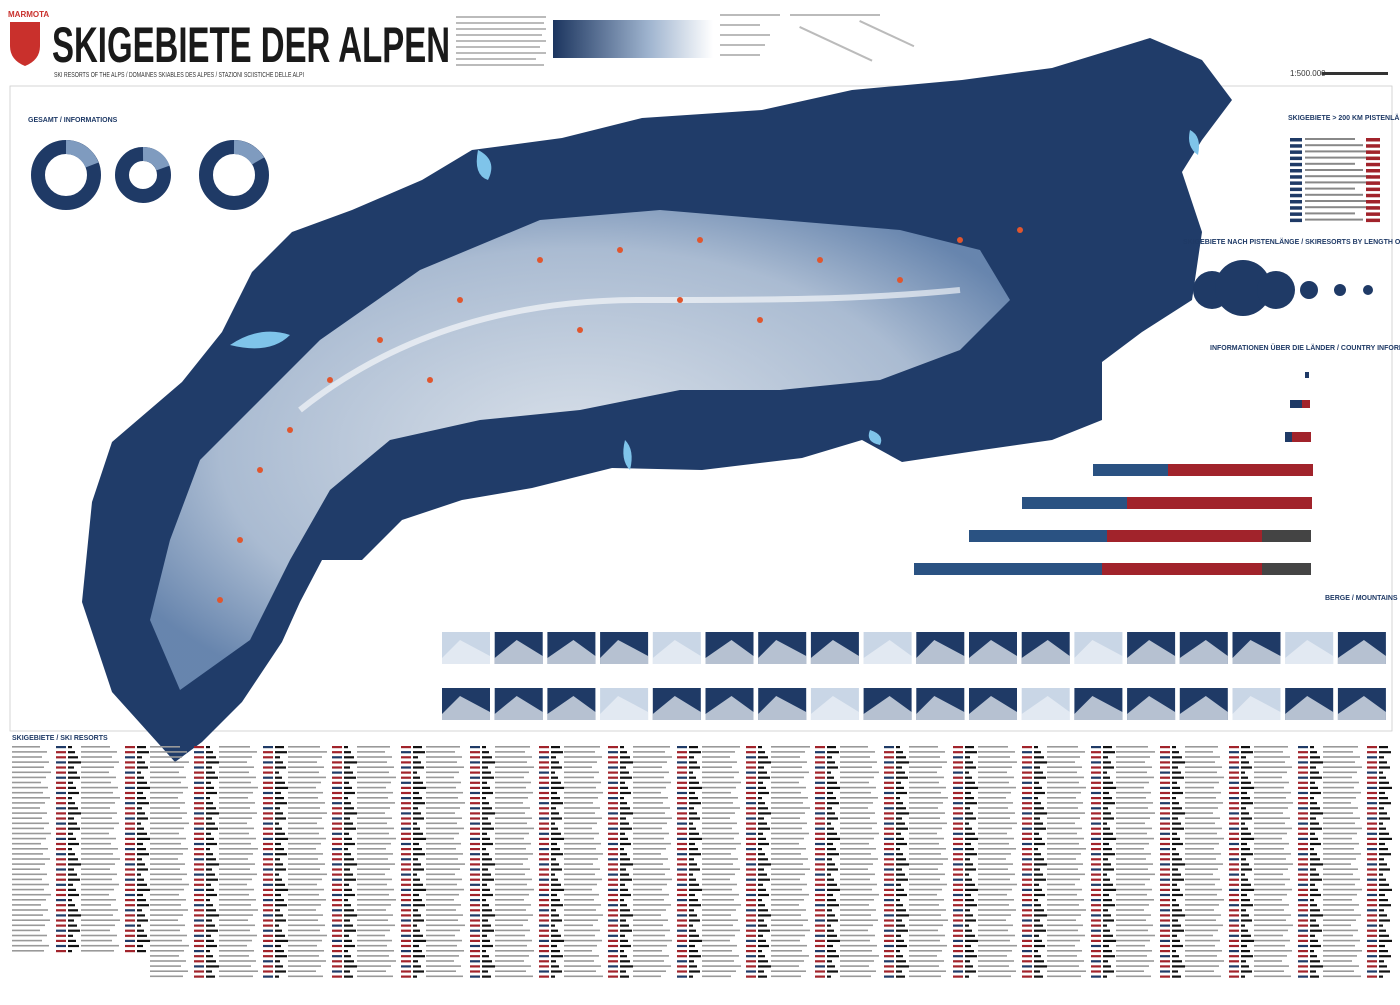  I want to click on section-title: GESAMT / INFORMATIONS, so click(73, 120).